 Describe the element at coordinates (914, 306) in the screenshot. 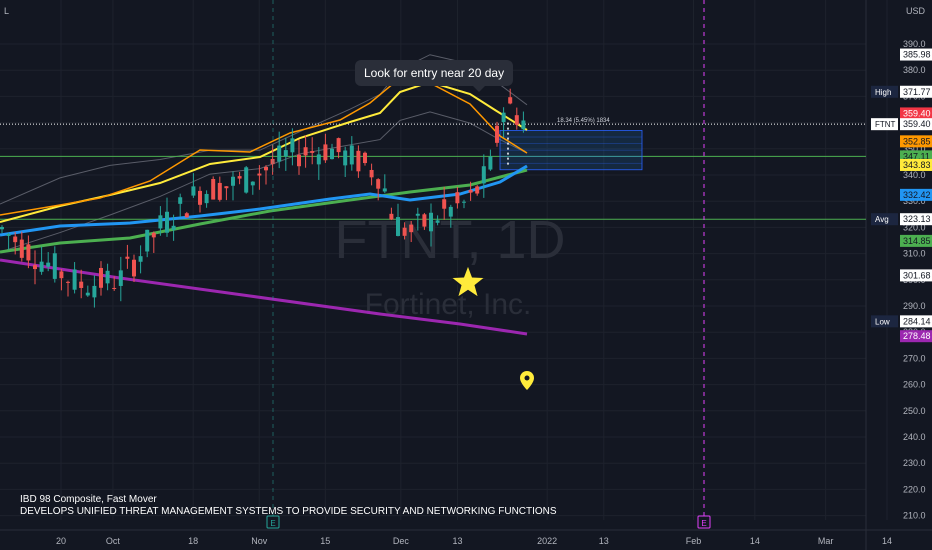

I see `y-tick-label: 290.0` at that location.